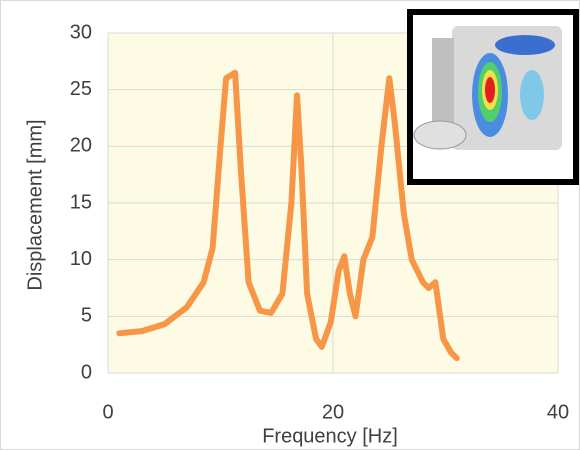  Describe the element at coordinates (525, 45) in the screenshot. I see `inset-mode-top` at that location.